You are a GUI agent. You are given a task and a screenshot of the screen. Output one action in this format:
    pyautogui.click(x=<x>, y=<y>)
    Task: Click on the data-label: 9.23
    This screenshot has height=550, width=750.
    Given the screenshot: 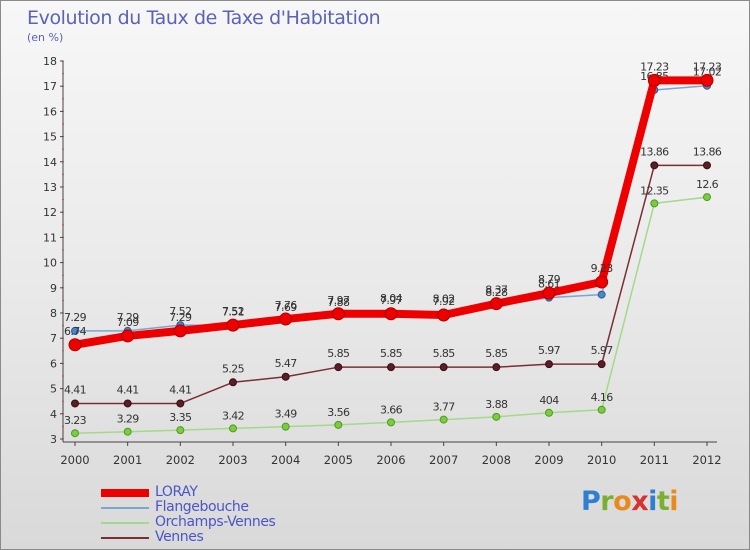 What is the action you would take?
    pyautogui.click(x=602, y=268)
    